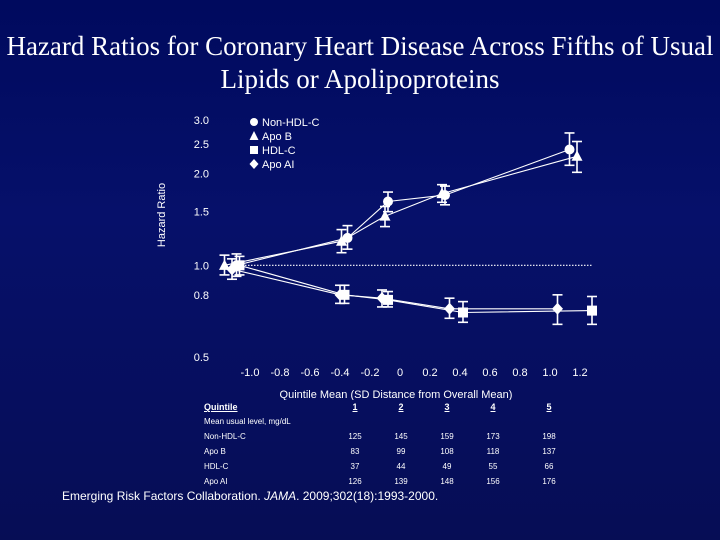 Image resolution: width=720 pixels, height=540 pixels. Describe the element at coordinates (254, 135) in the screenshot. I see `legend-marker-apo-b` at that location.